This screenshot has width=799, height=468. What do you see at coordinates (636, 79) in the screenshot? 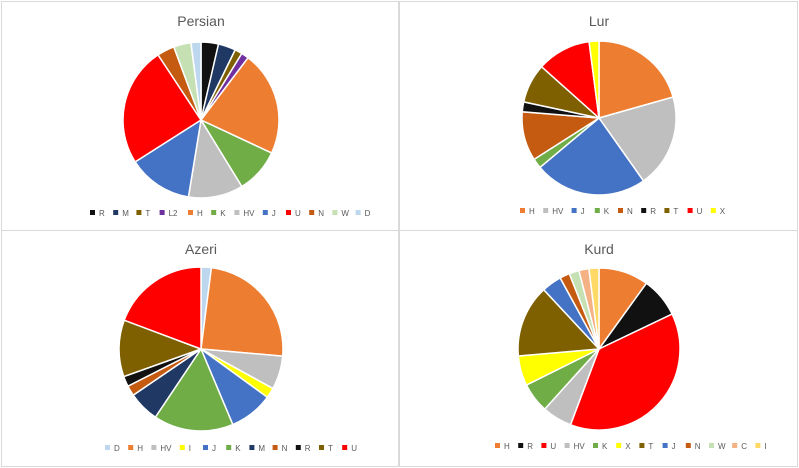
I see `lur-slice-h` at bounding box center [636, 79].